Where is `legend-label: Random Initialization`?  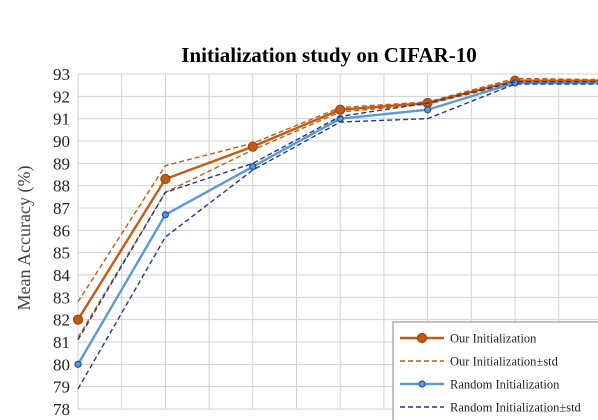
legend-label: Random Initialization is located at coordinates (505, 385).